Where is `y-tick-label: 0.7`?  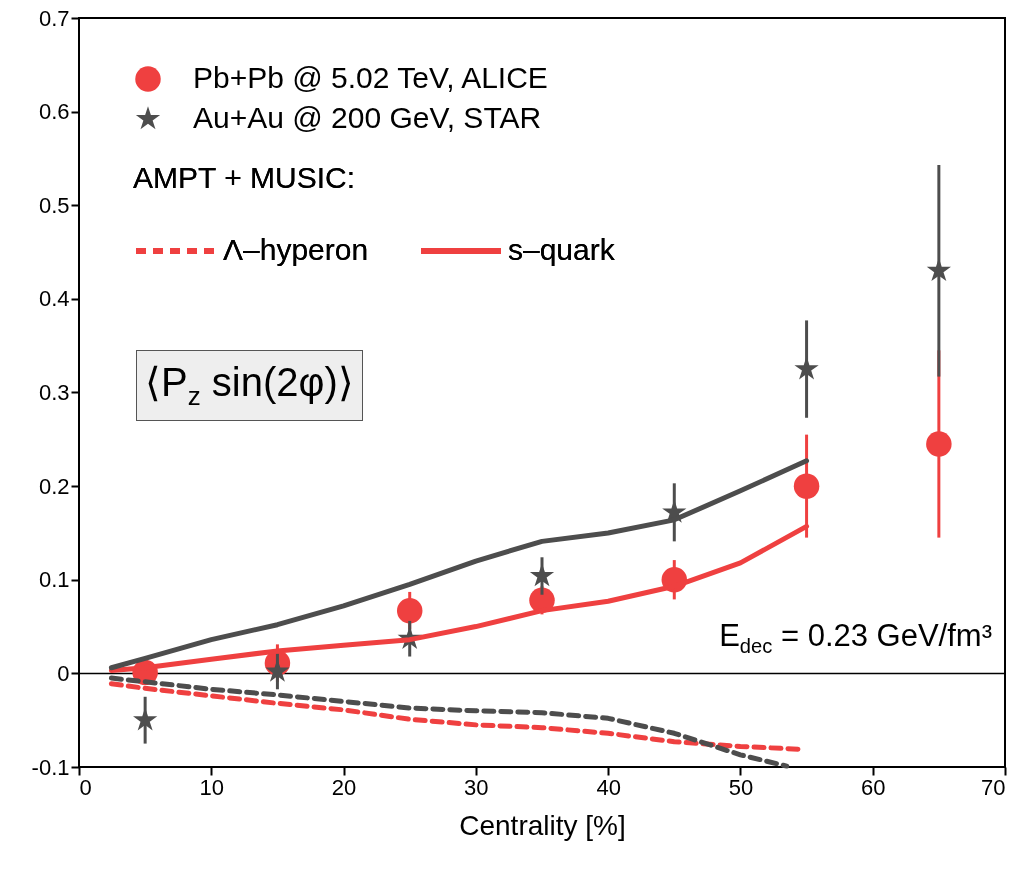
y-tick-label: 0.7 is located at coordinates (54, 18).